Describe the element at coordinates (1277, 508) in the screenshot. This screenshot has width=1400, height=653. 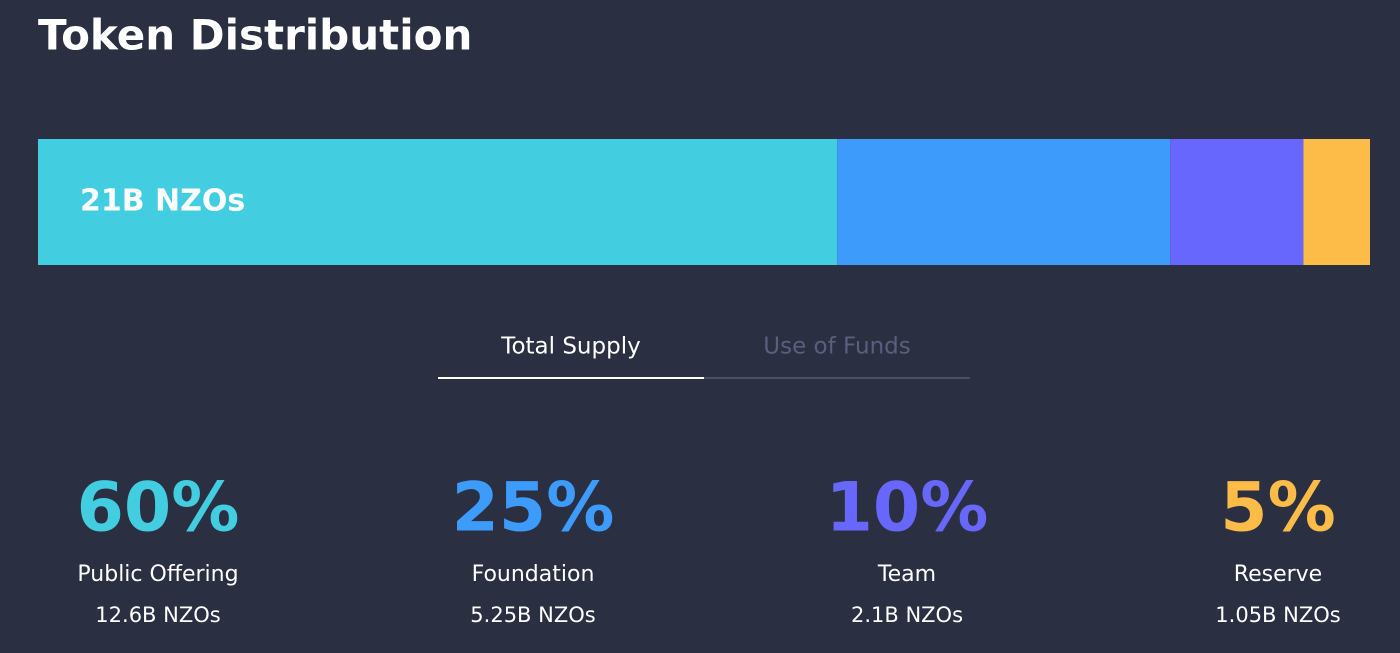
I see `stat-percent: 5%` at that location.